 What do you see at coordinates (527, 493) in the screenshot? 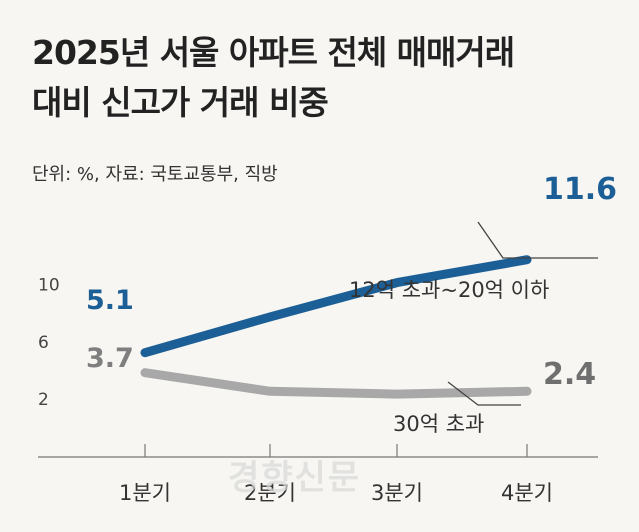
I see `x-tick-label: 4분기` at bounding box center [527, 493].